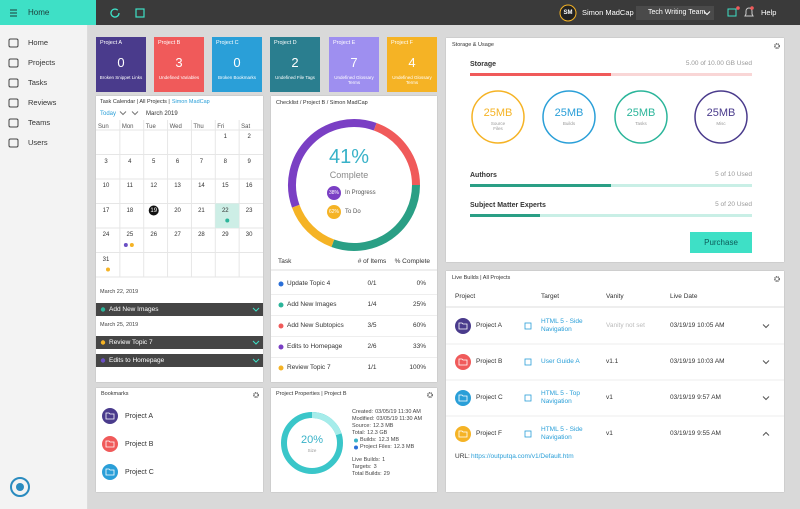 The image size is (800, 509). What do you see at coordinates (359, 433) in the screenshot?
I see `property-label: Total:` at bounding box center [359, 433].